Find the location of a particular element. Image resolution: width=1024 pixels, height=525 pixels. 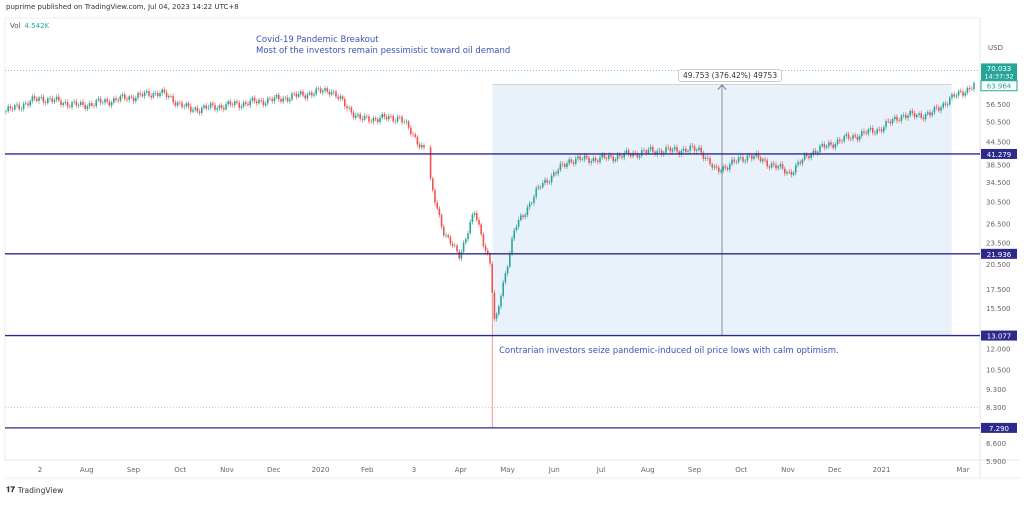

level-price-tag is located at coordinates (999, 427).